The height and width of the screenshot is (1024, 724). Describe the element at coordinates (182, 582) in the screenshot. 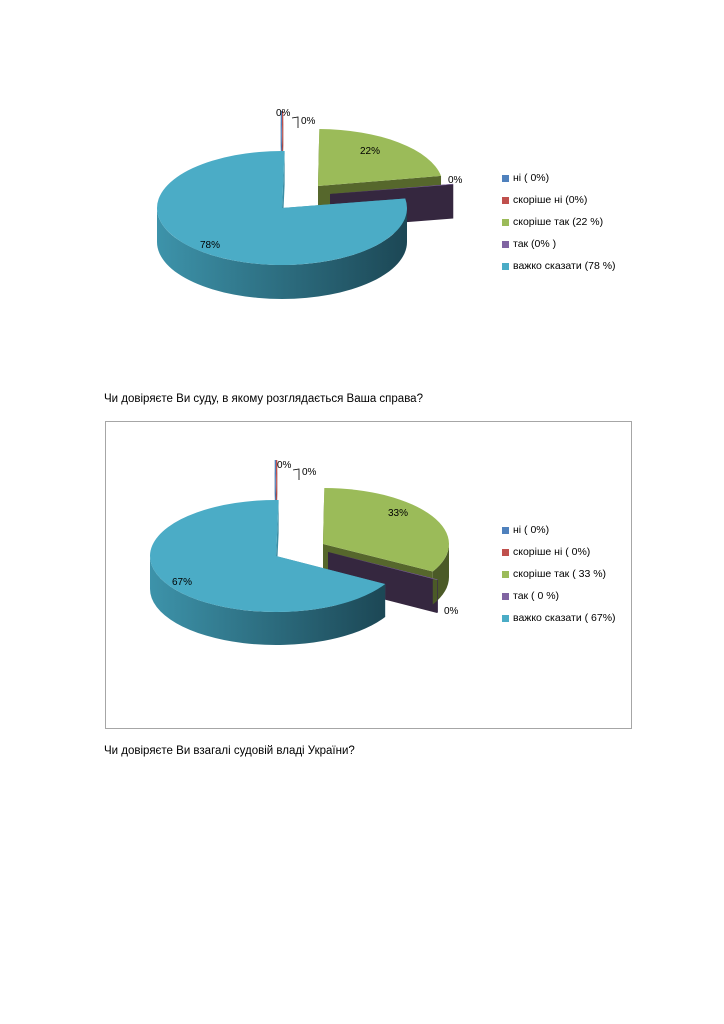

I see `data-label-vazhko: 67%` at that location.